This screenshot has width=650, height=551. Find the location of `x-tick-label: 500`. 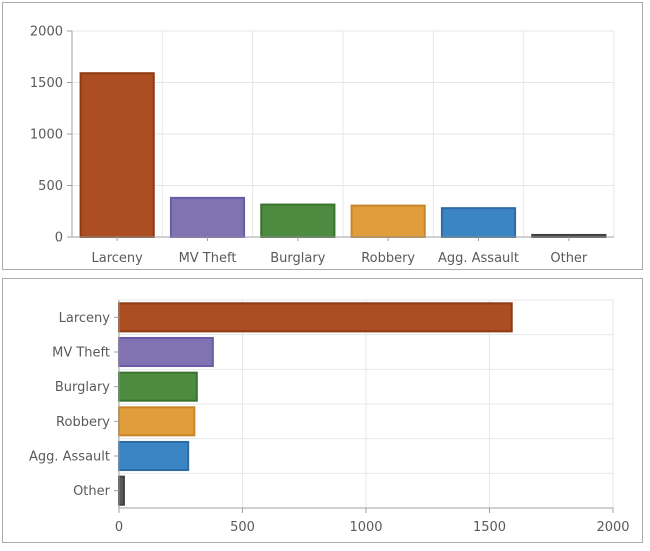

x-tick-label: 500 is located at coordinates (242, 527).